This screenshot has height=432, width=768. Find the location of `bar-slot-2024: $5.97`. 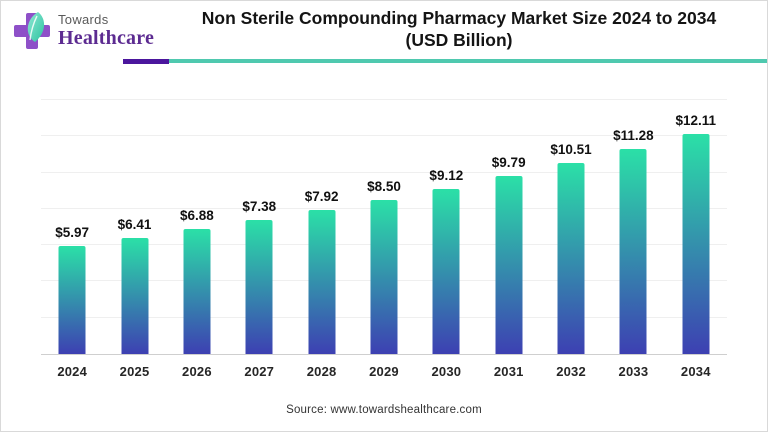

bar-slot-2024: $5.97 is located at coordinates (72, 227).